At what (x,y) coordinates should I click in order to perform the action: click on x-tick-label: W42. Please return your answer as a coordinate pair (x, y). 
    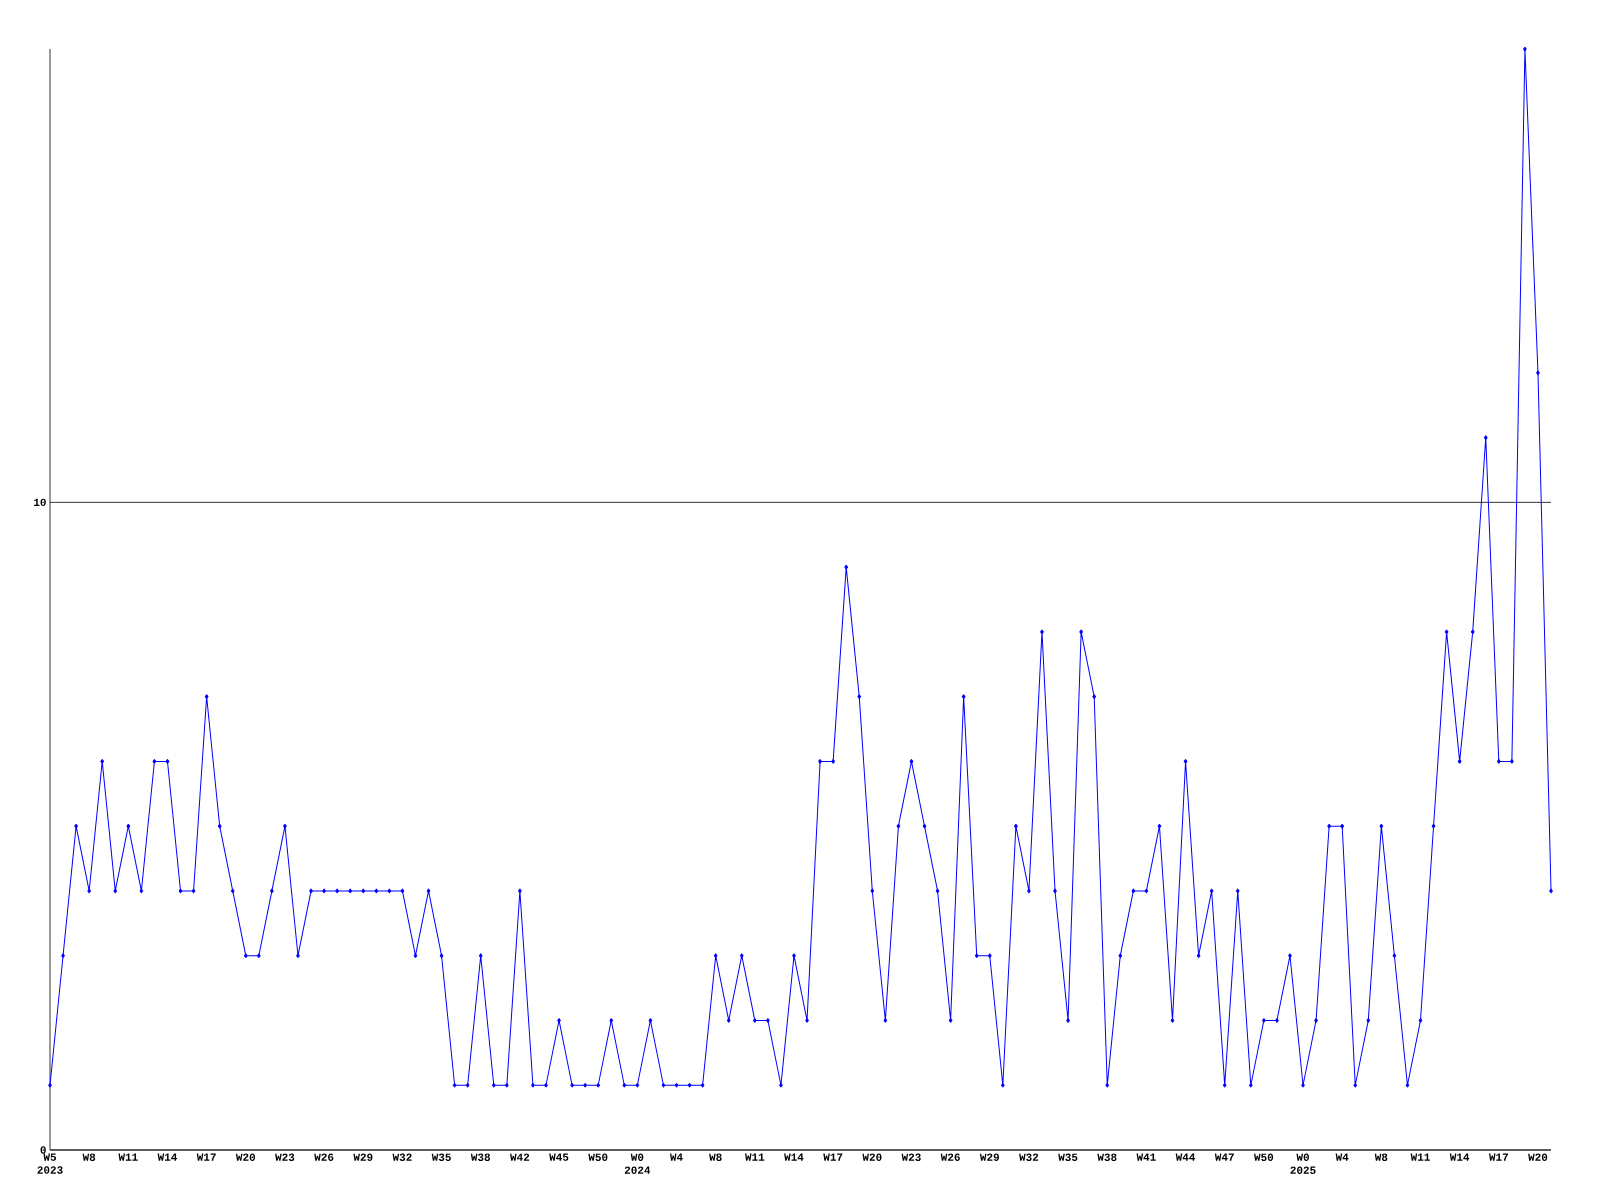
    Looking at the image, I should click on (520, 1157).